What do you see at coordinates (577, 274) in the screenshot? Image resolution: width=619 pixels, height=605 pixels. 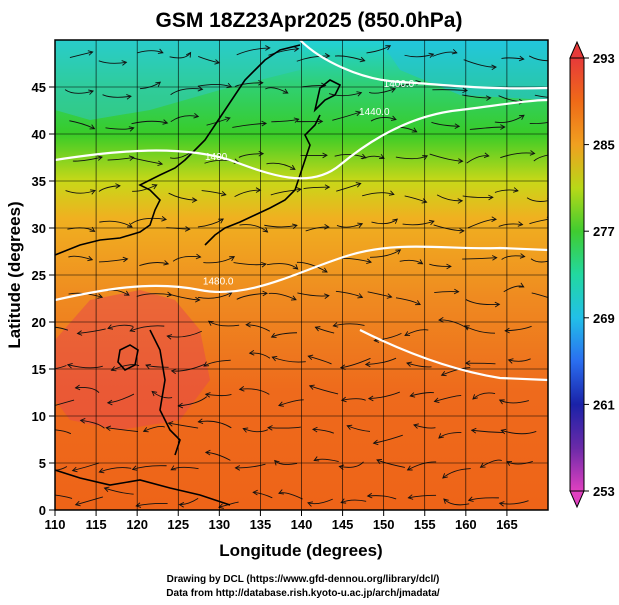 I see `colorbar-body` at bounding box center [577, 274].